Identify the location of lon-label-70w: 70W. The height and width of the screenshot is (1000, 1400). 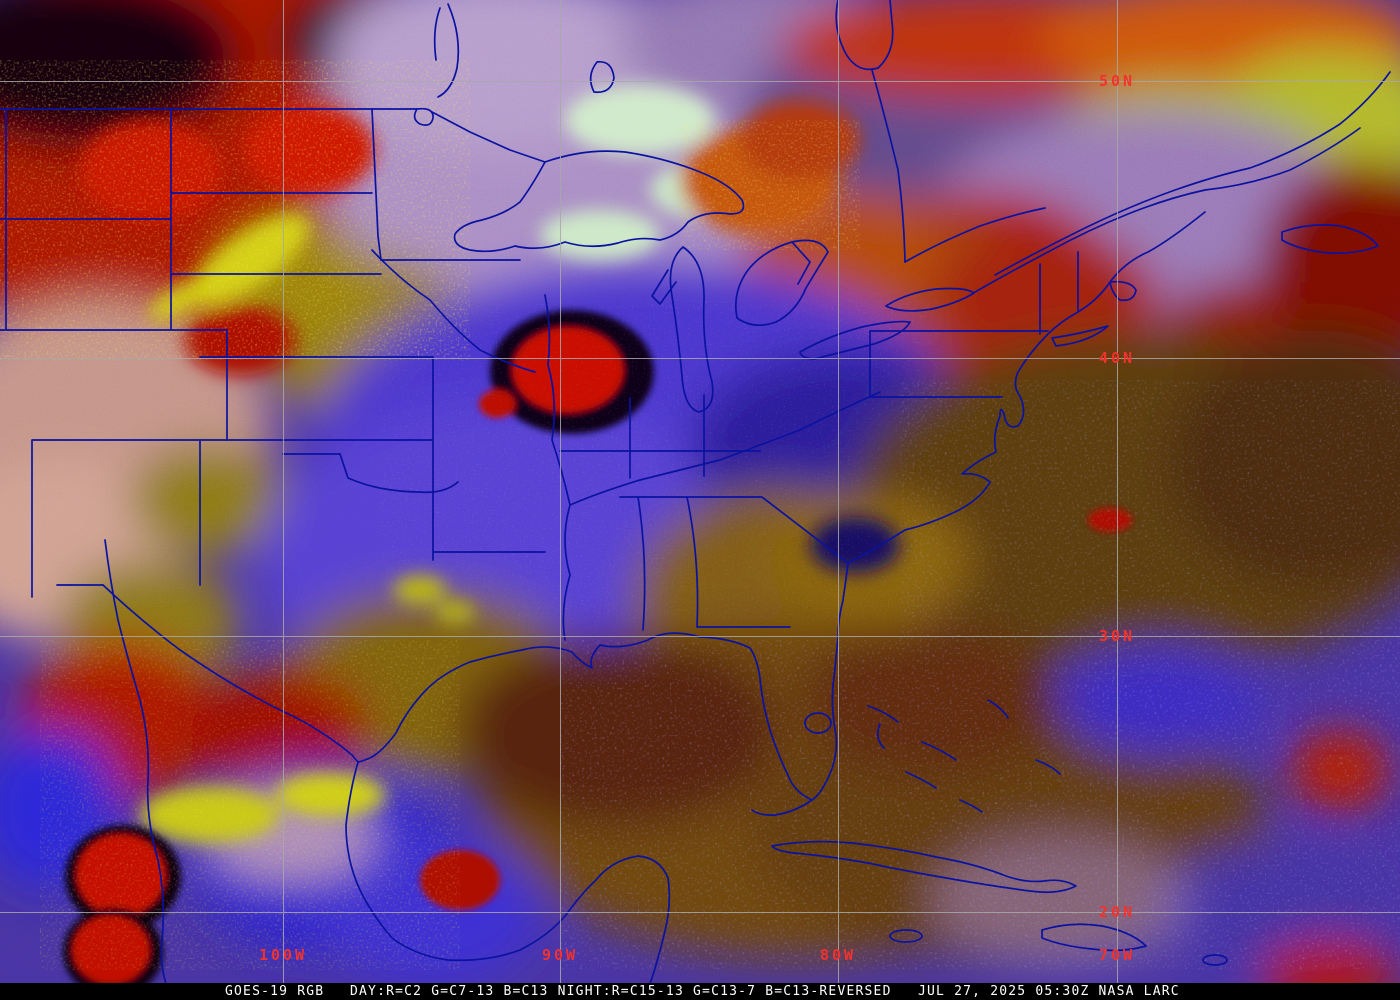
(1117, 955).